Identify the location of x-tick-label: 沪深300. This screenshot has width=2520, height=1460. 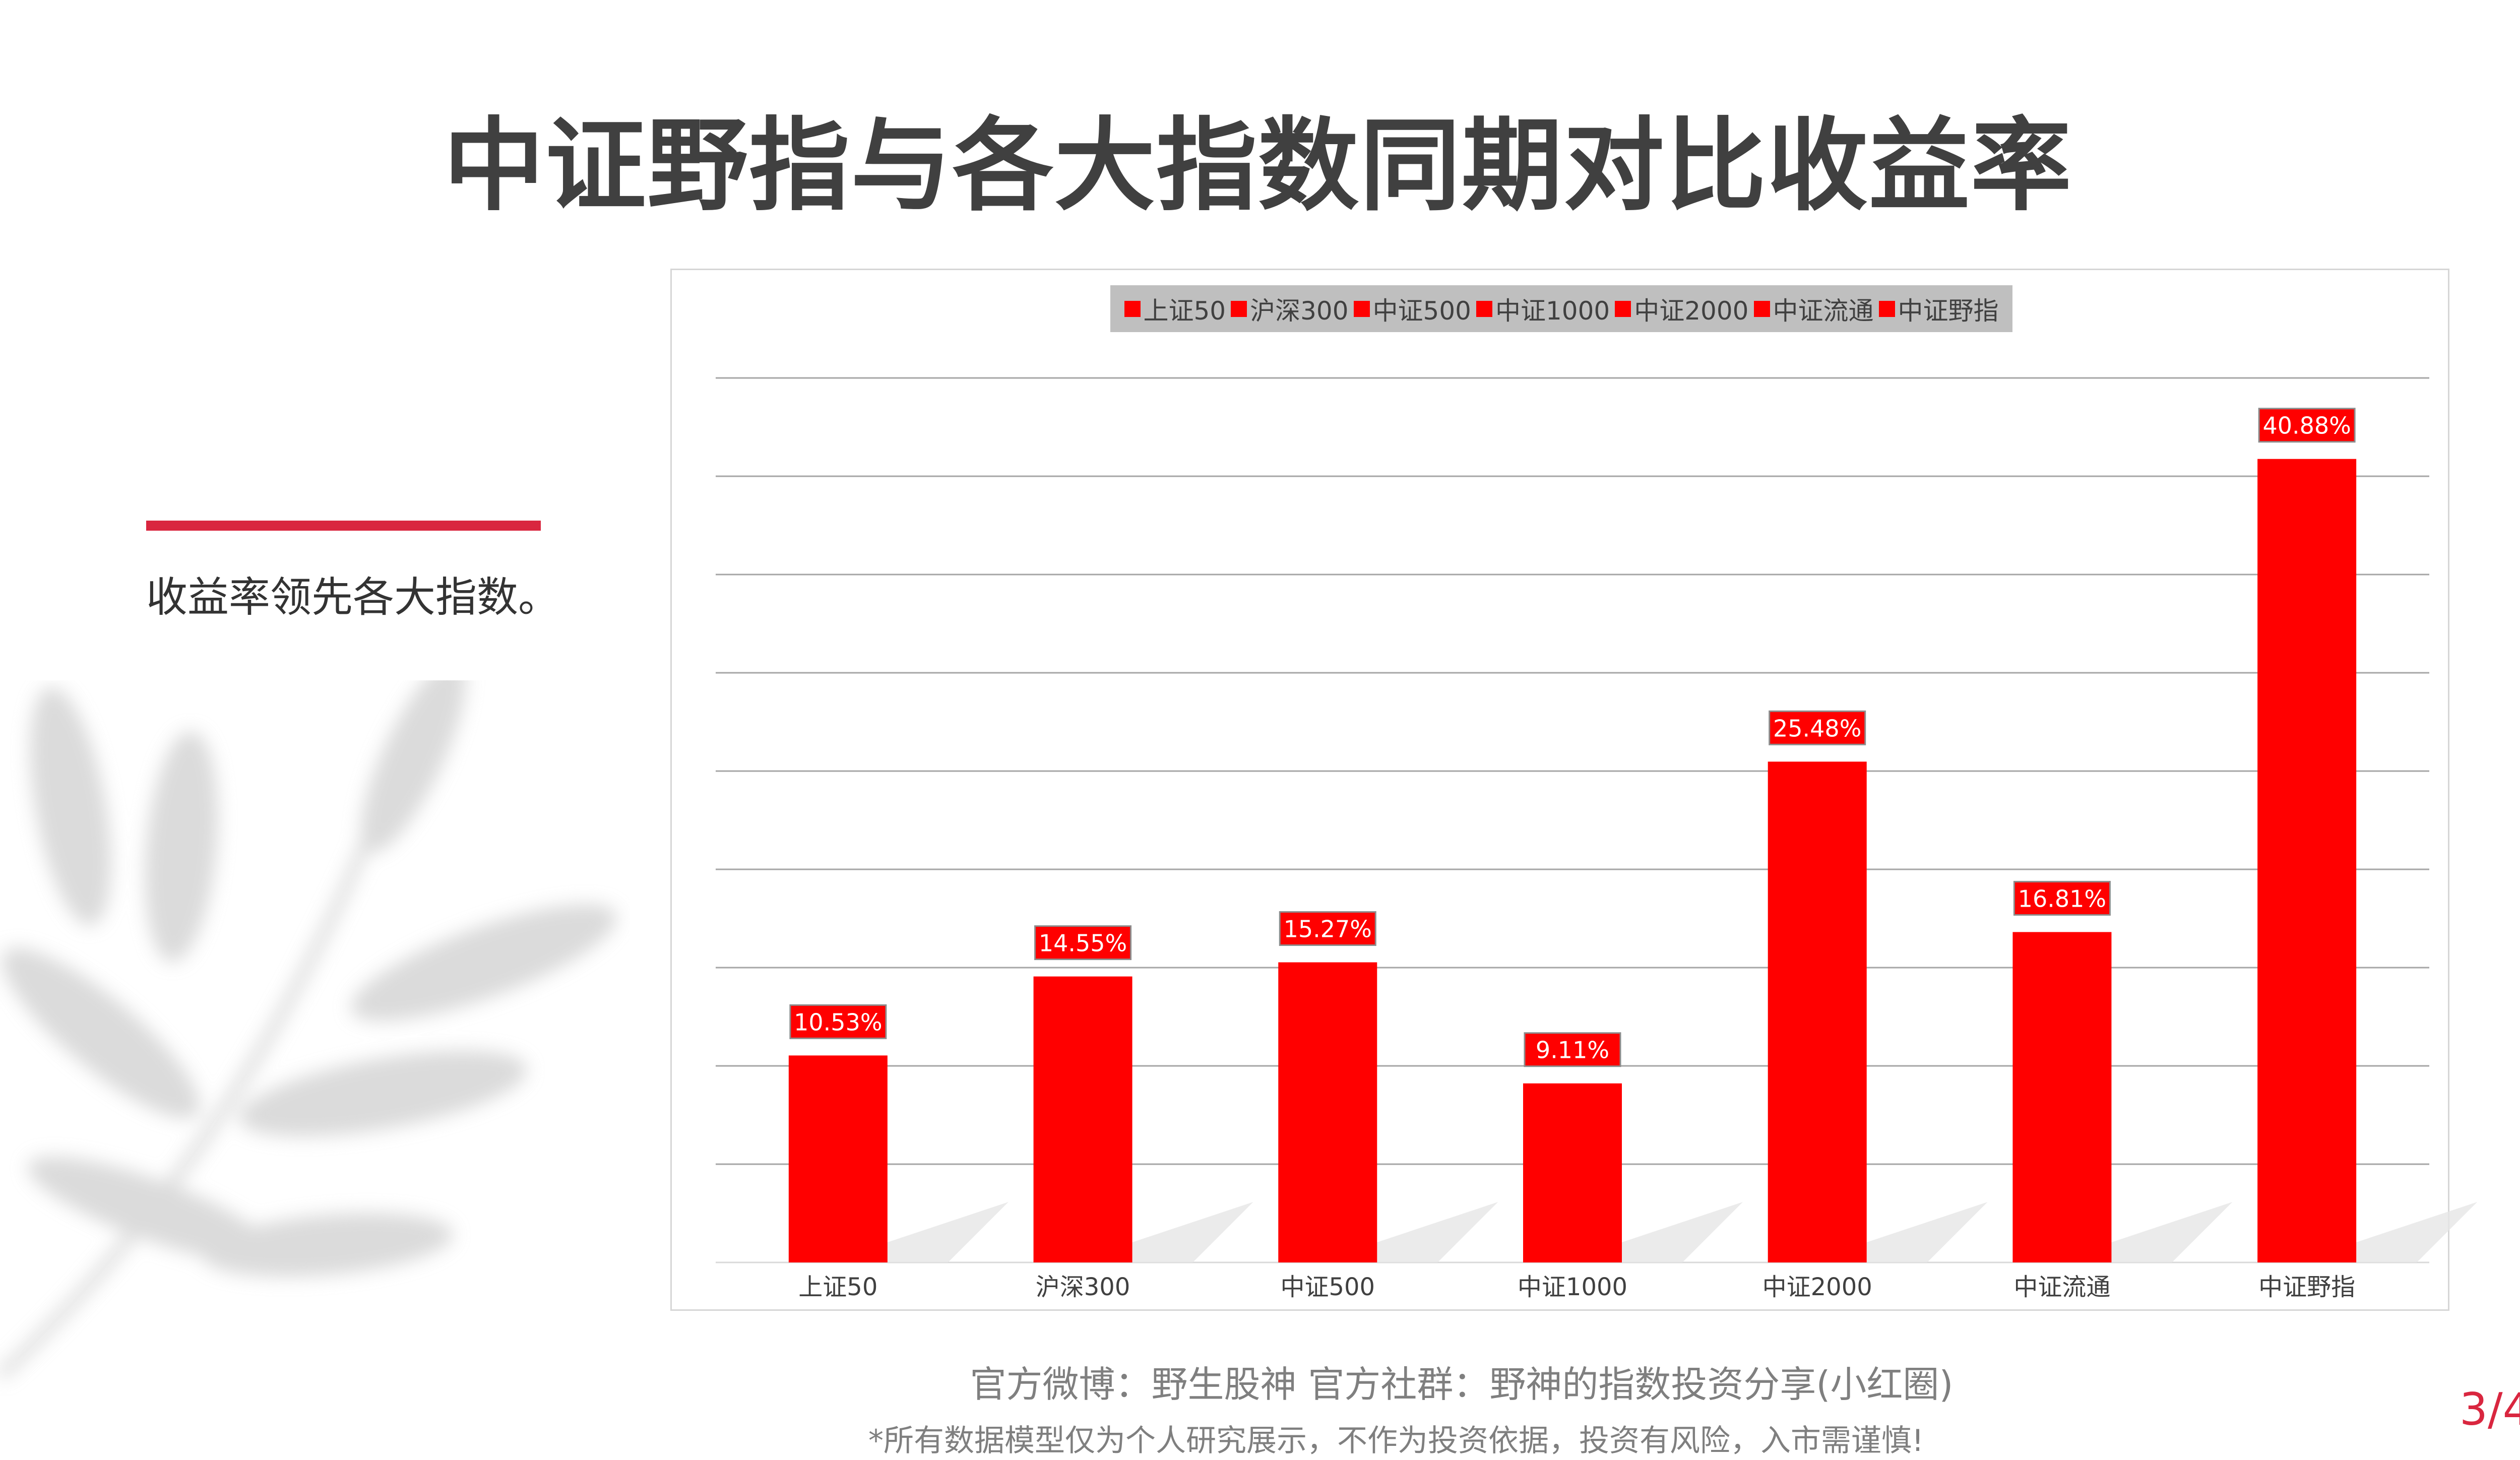
(1083, 1287).